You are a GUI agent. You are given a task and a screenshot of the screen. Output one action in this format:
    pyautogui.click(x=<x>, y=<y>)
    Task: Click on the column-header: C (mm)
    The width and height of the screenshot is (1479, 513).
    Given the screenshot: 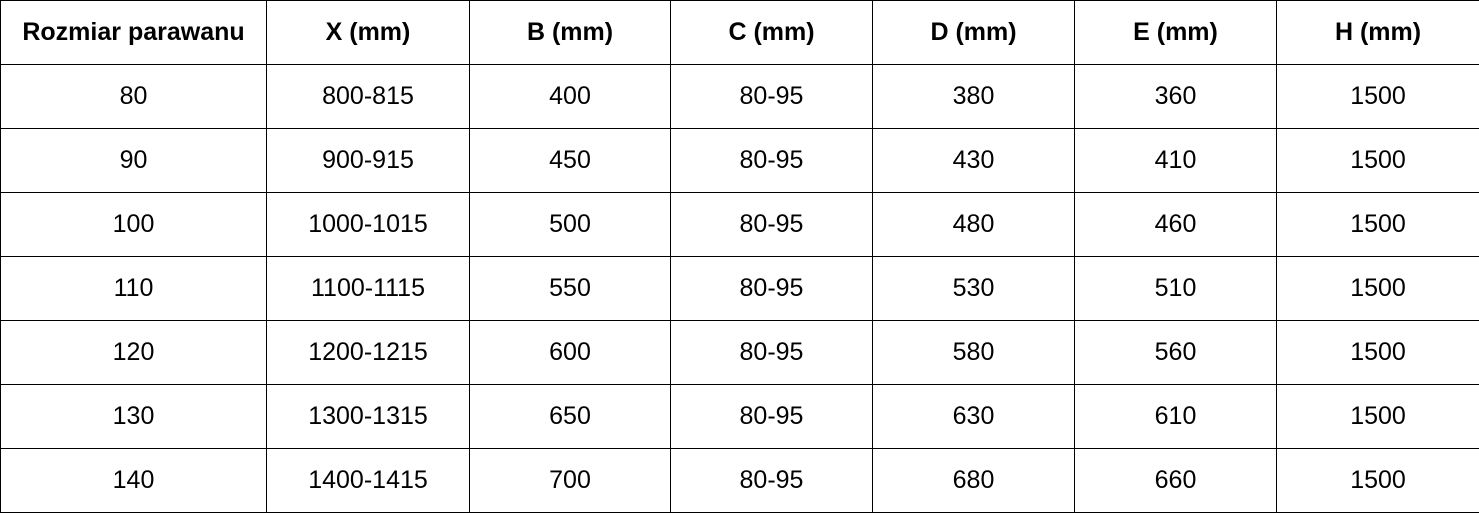 What is the action you would take?
    pyautogui.click(x=771, y=32)
    